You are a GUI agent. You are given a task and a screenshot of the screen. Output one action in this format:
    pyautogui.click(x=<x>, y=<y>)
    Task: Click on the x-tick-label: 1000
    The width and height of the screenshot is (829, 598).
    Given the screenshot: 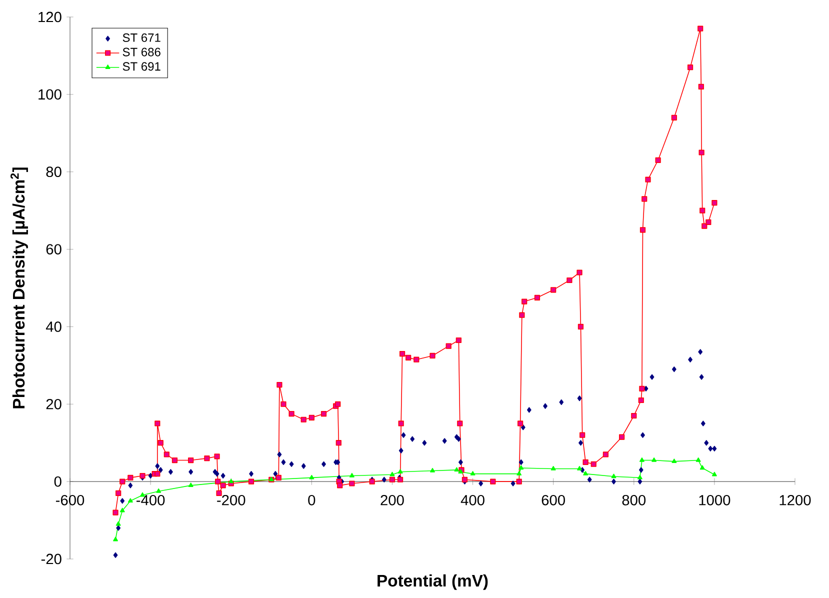 What is the action you would take?
    pyautogui.click(x=714, y=500)
    